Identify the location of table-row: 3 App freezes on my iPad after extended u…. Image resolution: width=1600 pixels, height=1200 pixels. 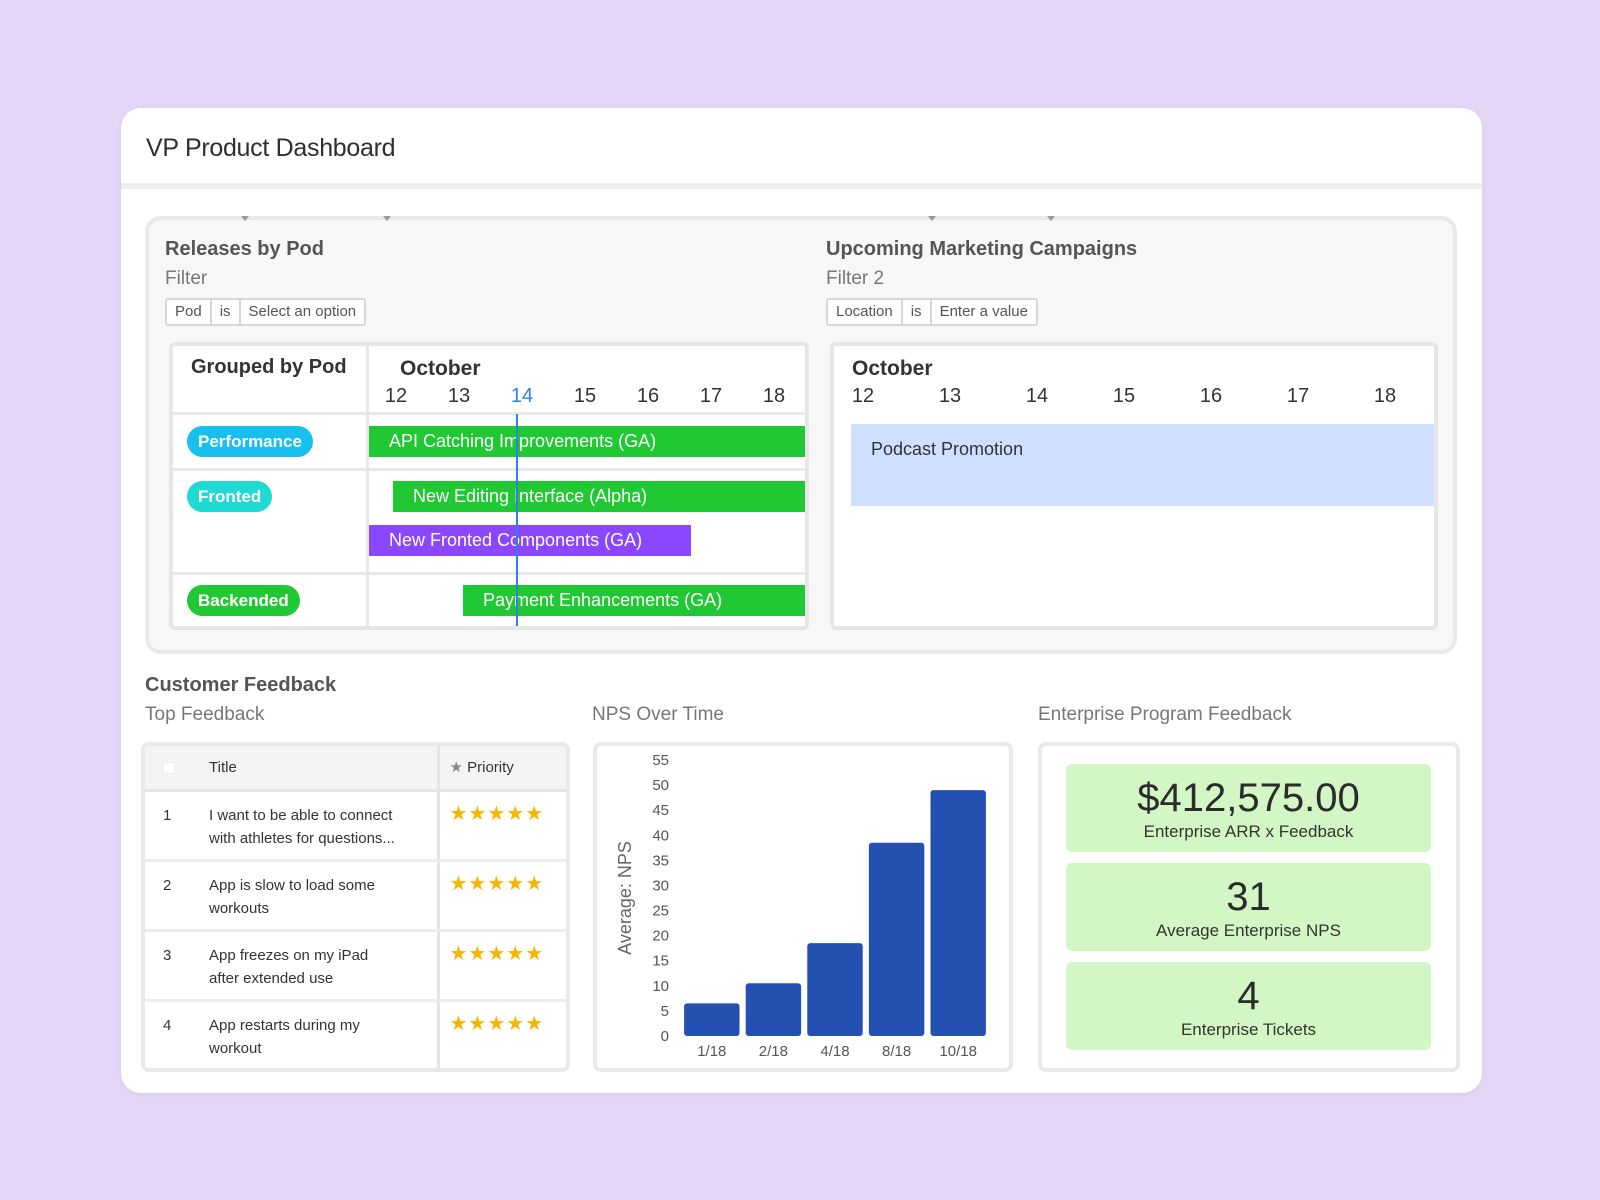
(355, 966).